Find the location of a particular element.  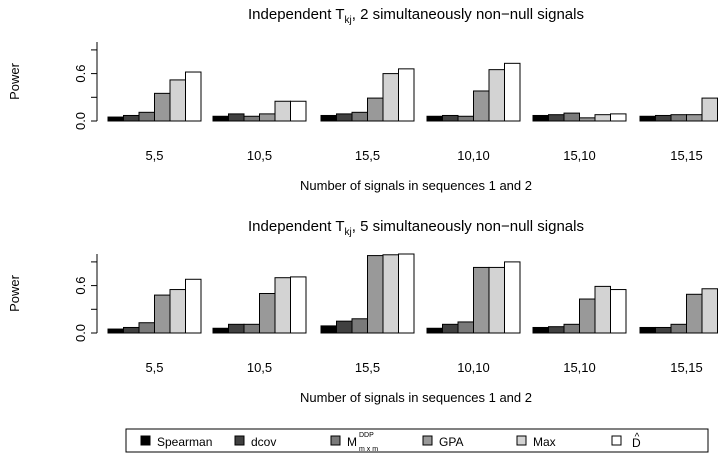

legend-label: D is located at coordinates (636, 443).